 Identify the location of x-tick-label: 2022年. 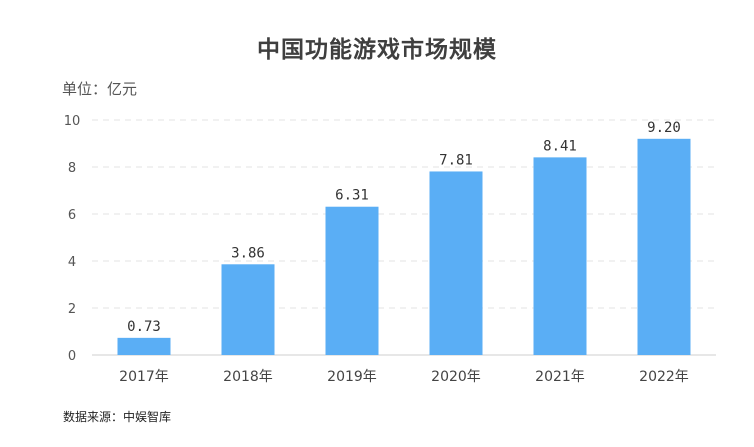
(664, 377).